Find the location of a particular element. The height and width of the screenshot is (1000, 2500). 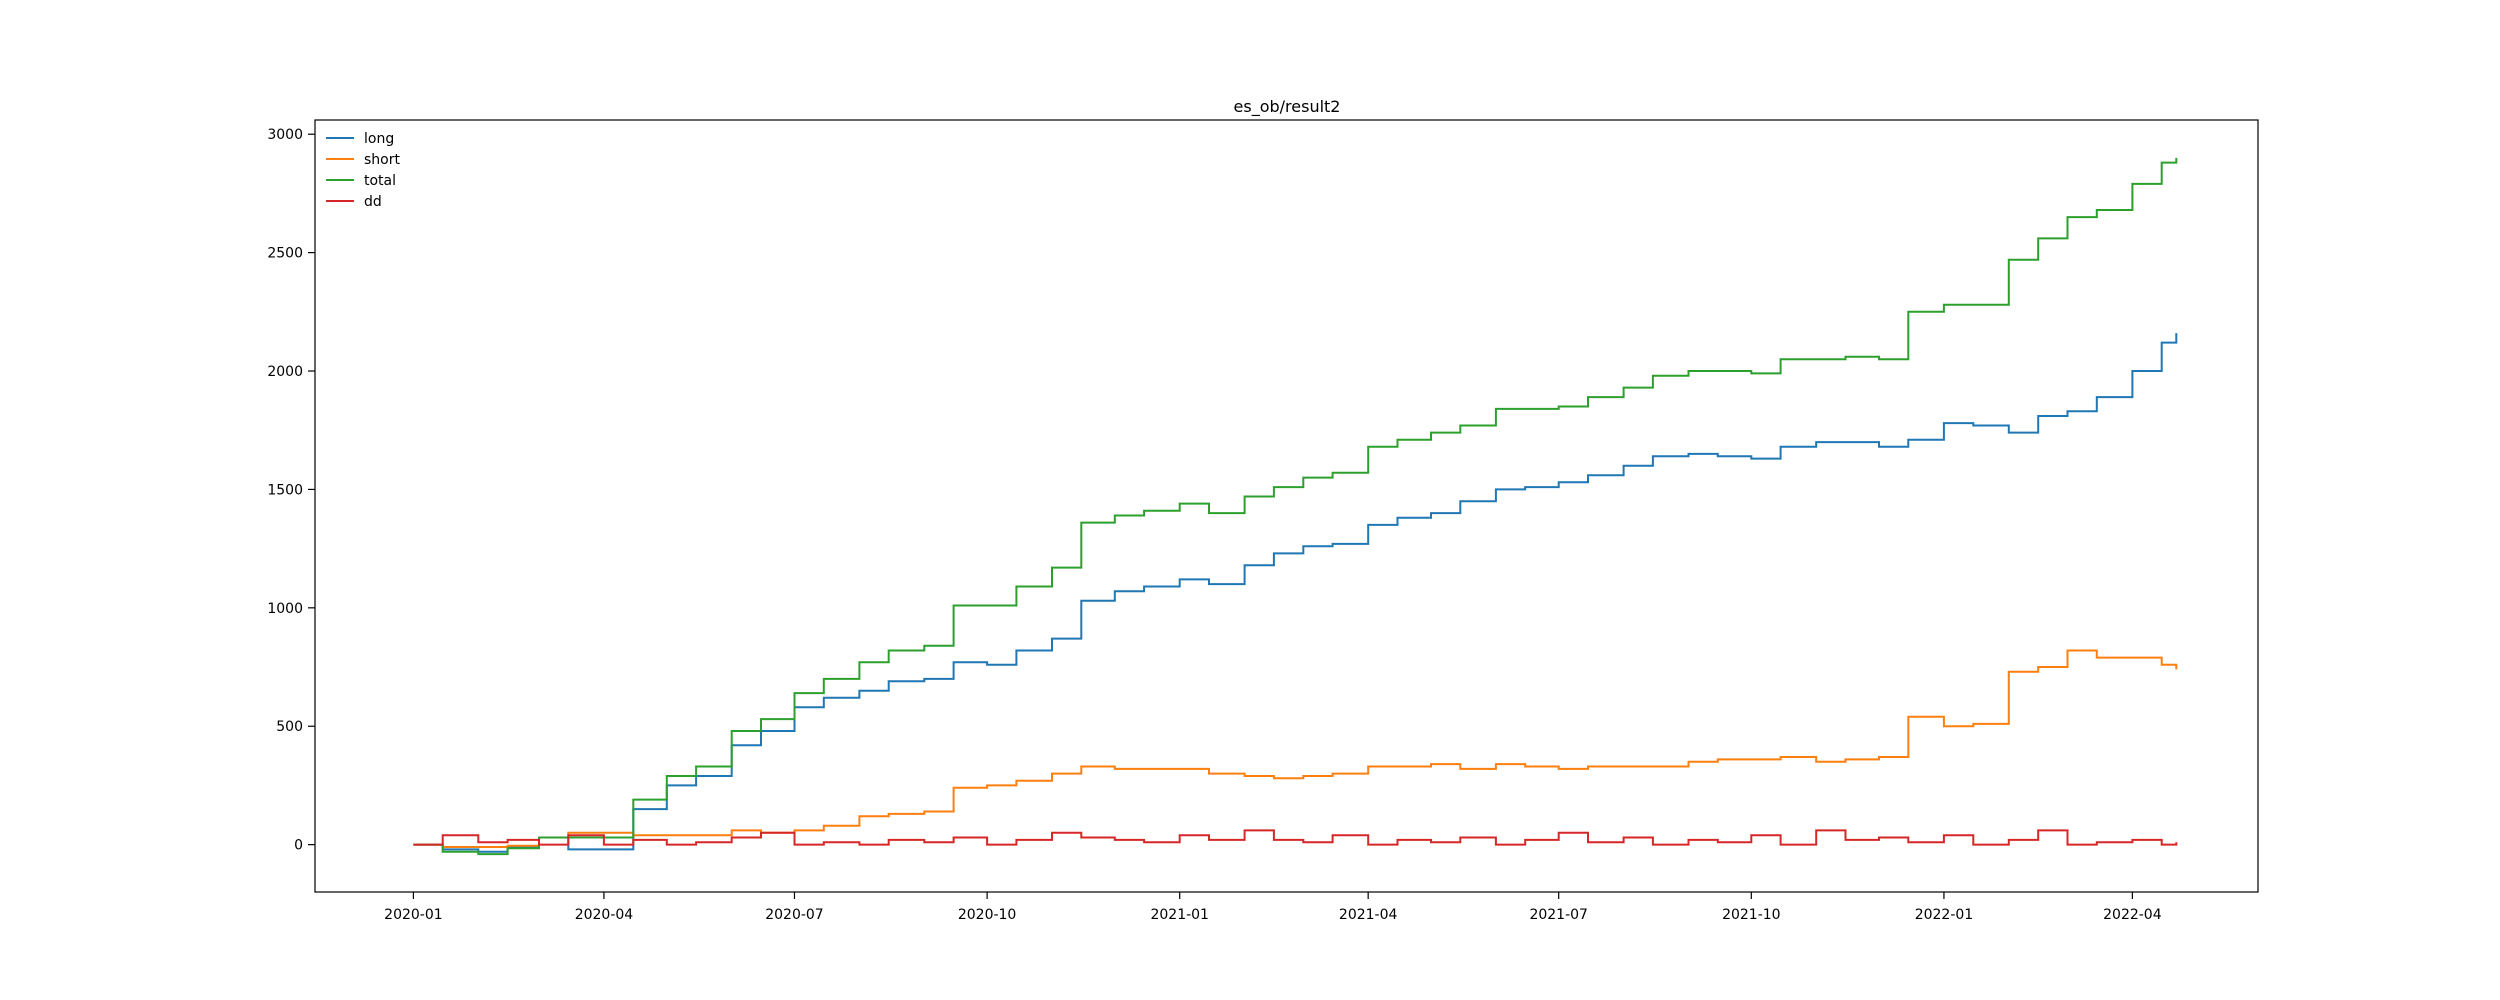

y-axis-ticks: 0 500 1000 1500 2000 2500 3000 is located at coordinates (291, 490).